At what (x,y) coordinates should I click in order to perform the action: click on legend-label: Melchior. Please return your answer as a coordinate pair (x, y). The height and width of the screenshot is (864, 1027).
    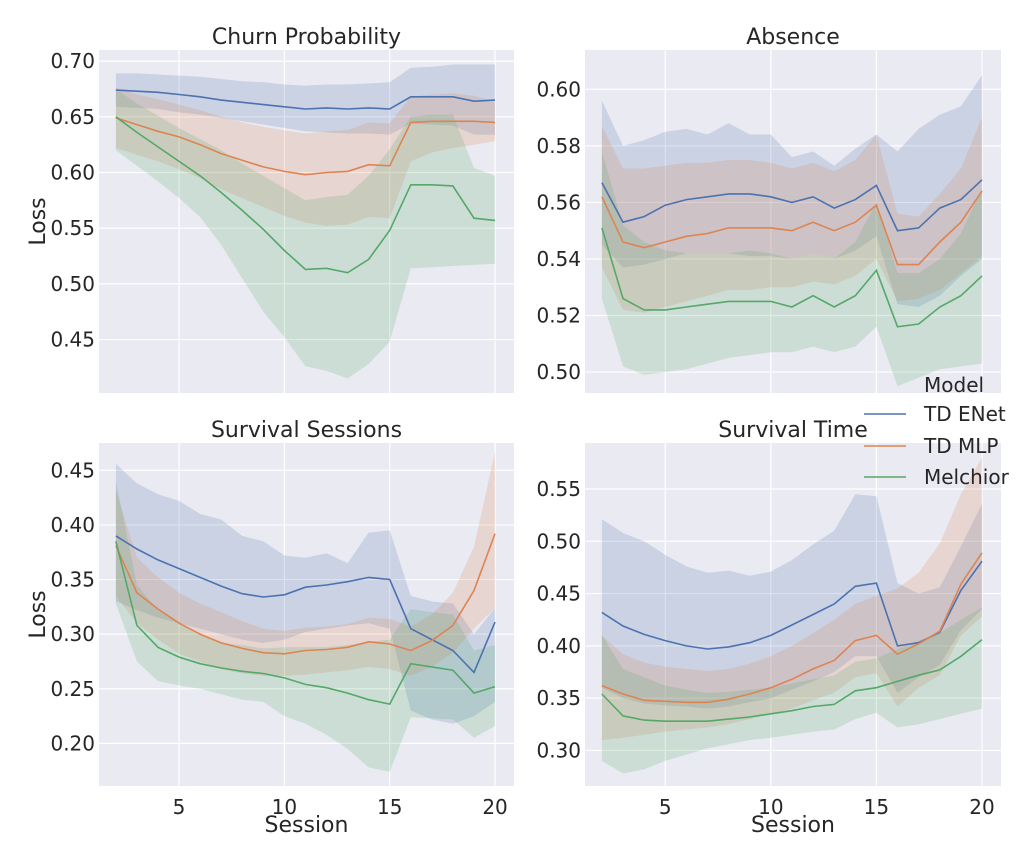
    Looking at the image, I should click on (967, 477).